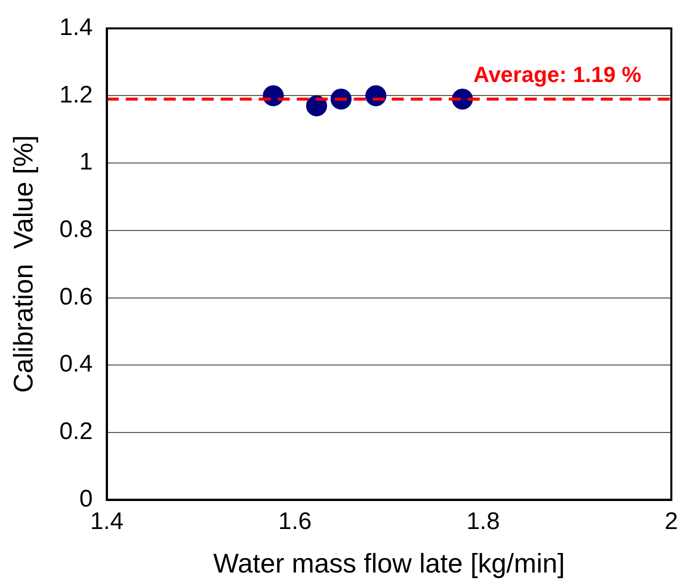  I want to click on y-tick-label: 1.4, so click(76, 28).